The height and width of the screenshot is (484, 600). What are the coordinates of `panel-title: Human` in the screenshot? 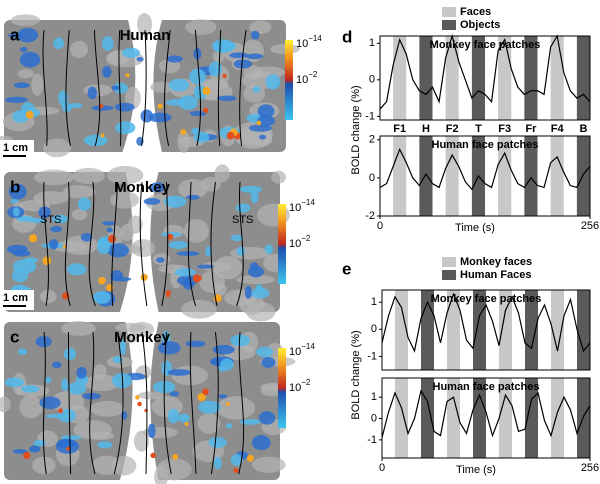 It's located at (145, 35).